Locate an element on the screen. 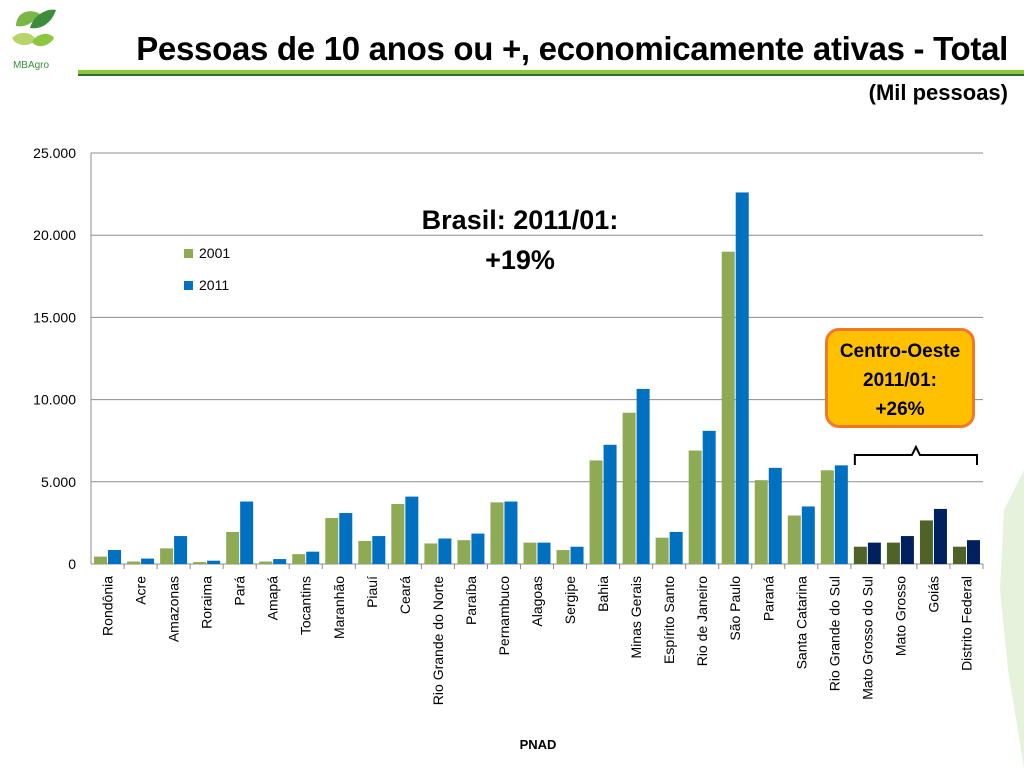  legend-swatch-2011 is located at coordinates (188, 285).